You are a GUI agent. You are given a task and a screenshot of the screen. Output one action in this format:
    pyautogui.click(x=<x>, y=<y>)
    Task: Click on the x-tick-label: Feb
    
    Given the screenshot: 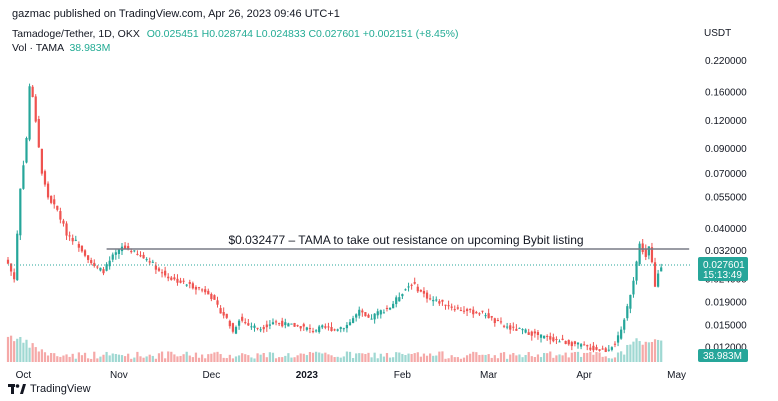 What is the action you would take?
    pyautogui.click(x=403, y=375)
    